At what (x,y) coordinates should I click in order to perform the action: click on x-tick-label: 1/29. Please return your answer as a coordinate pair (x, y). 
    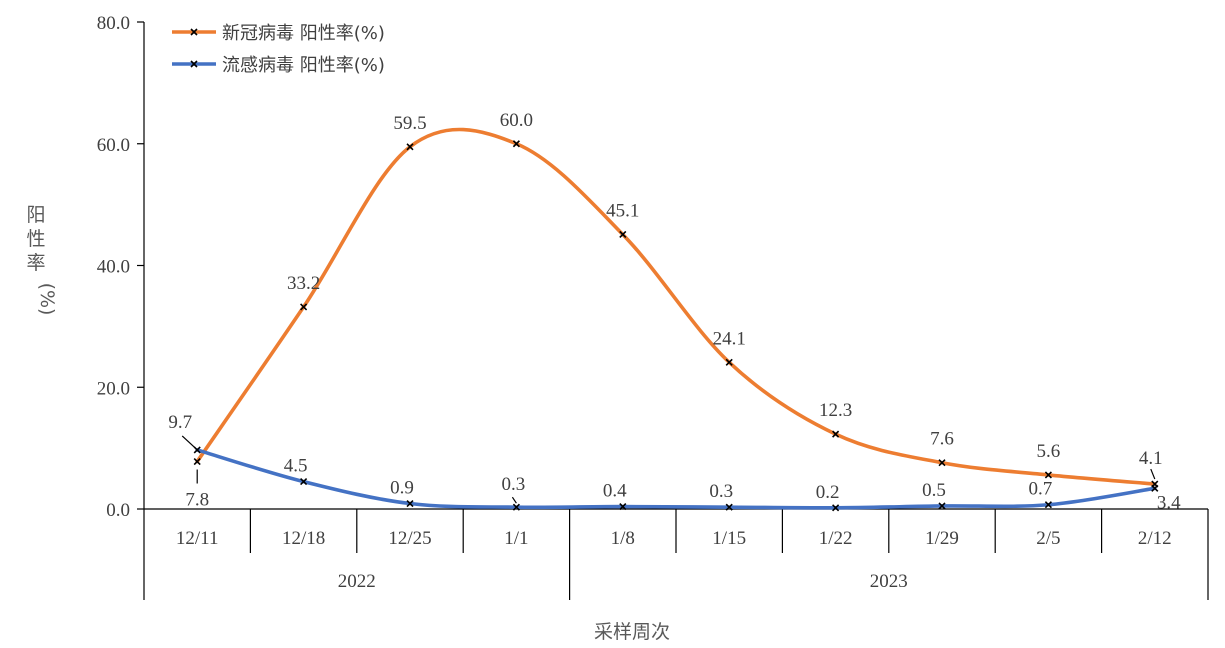
    Looking at the image, I should click on (942, 538).